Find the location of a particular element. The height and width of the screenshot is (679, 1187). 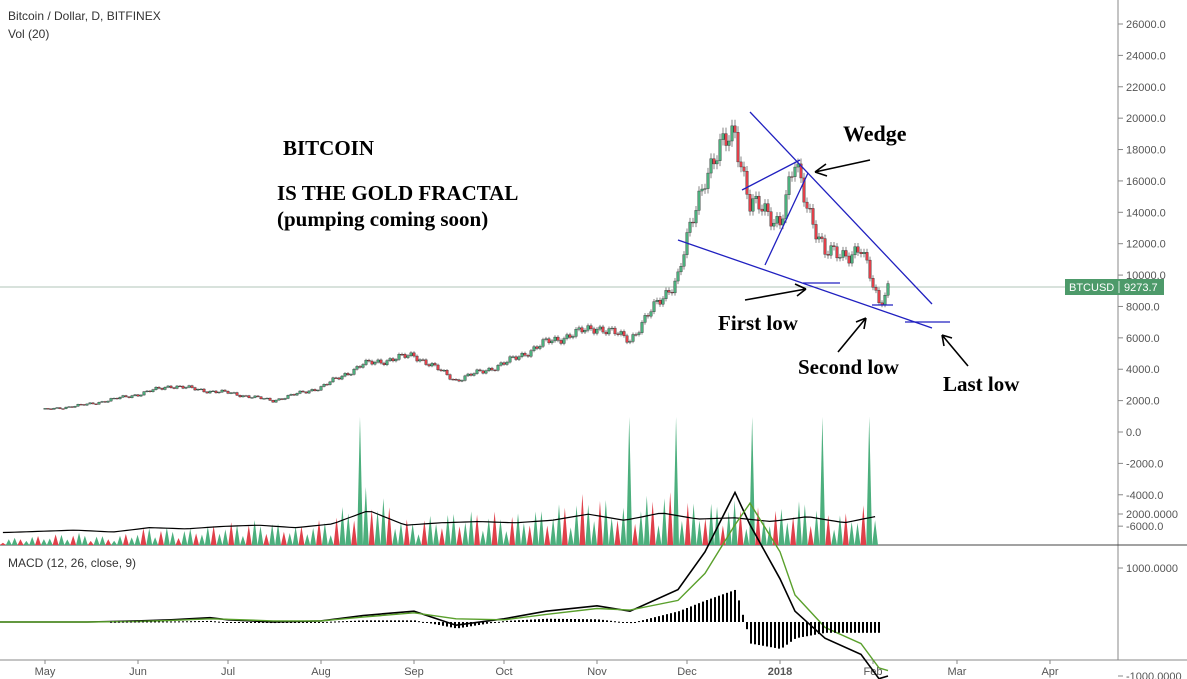

time-tick-label: Apr is located at coordinates (1049, 672).